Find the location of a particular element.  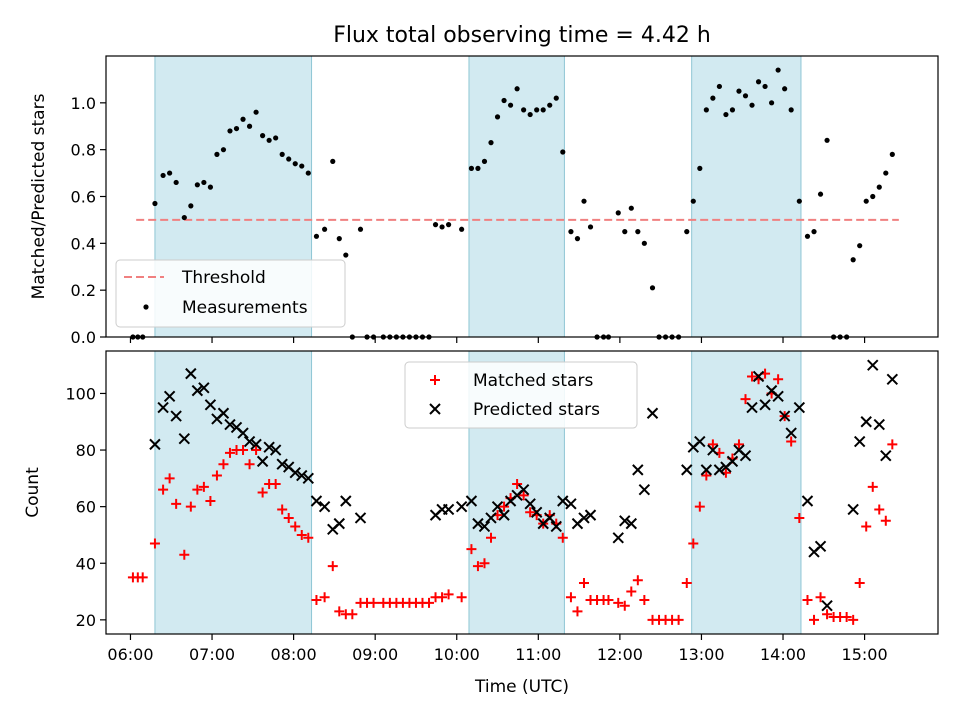

bottom-y-tick-label: 40 is located at coordinates (86, 563).